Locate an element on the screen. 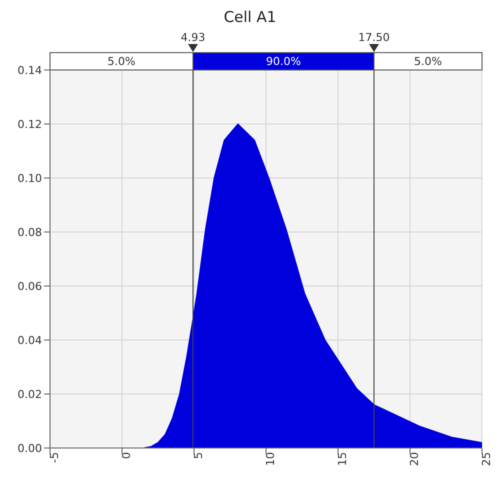 This screenshot has height=485, width=500. x-tick-label: 25 is located at coordinates (486, 459).